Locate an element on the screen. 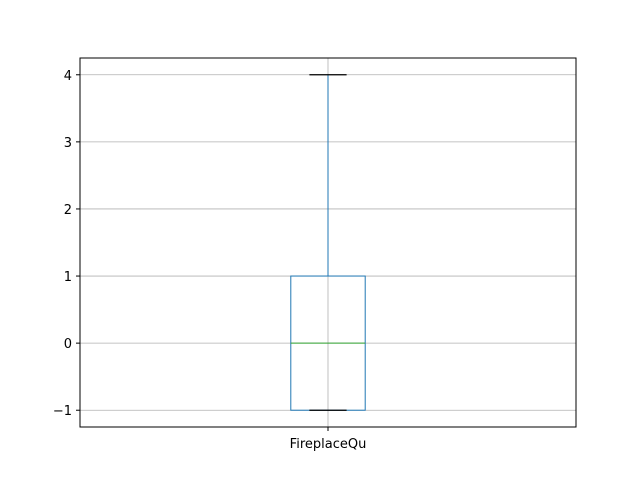  y-tick-label: 0 is located at coordinates (68, 344).